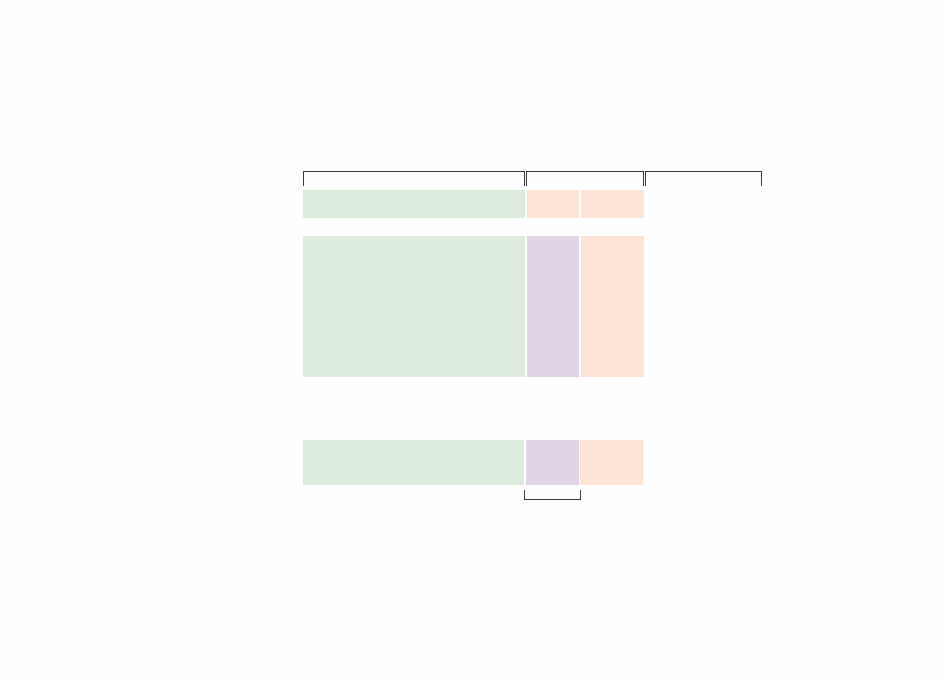 The width and height of the screenshot is (944, 681). What do you see at coordinates (612, 204) in the screenshot?
I see `row-1-block-orange-wide` at bounding box center [612, 204].